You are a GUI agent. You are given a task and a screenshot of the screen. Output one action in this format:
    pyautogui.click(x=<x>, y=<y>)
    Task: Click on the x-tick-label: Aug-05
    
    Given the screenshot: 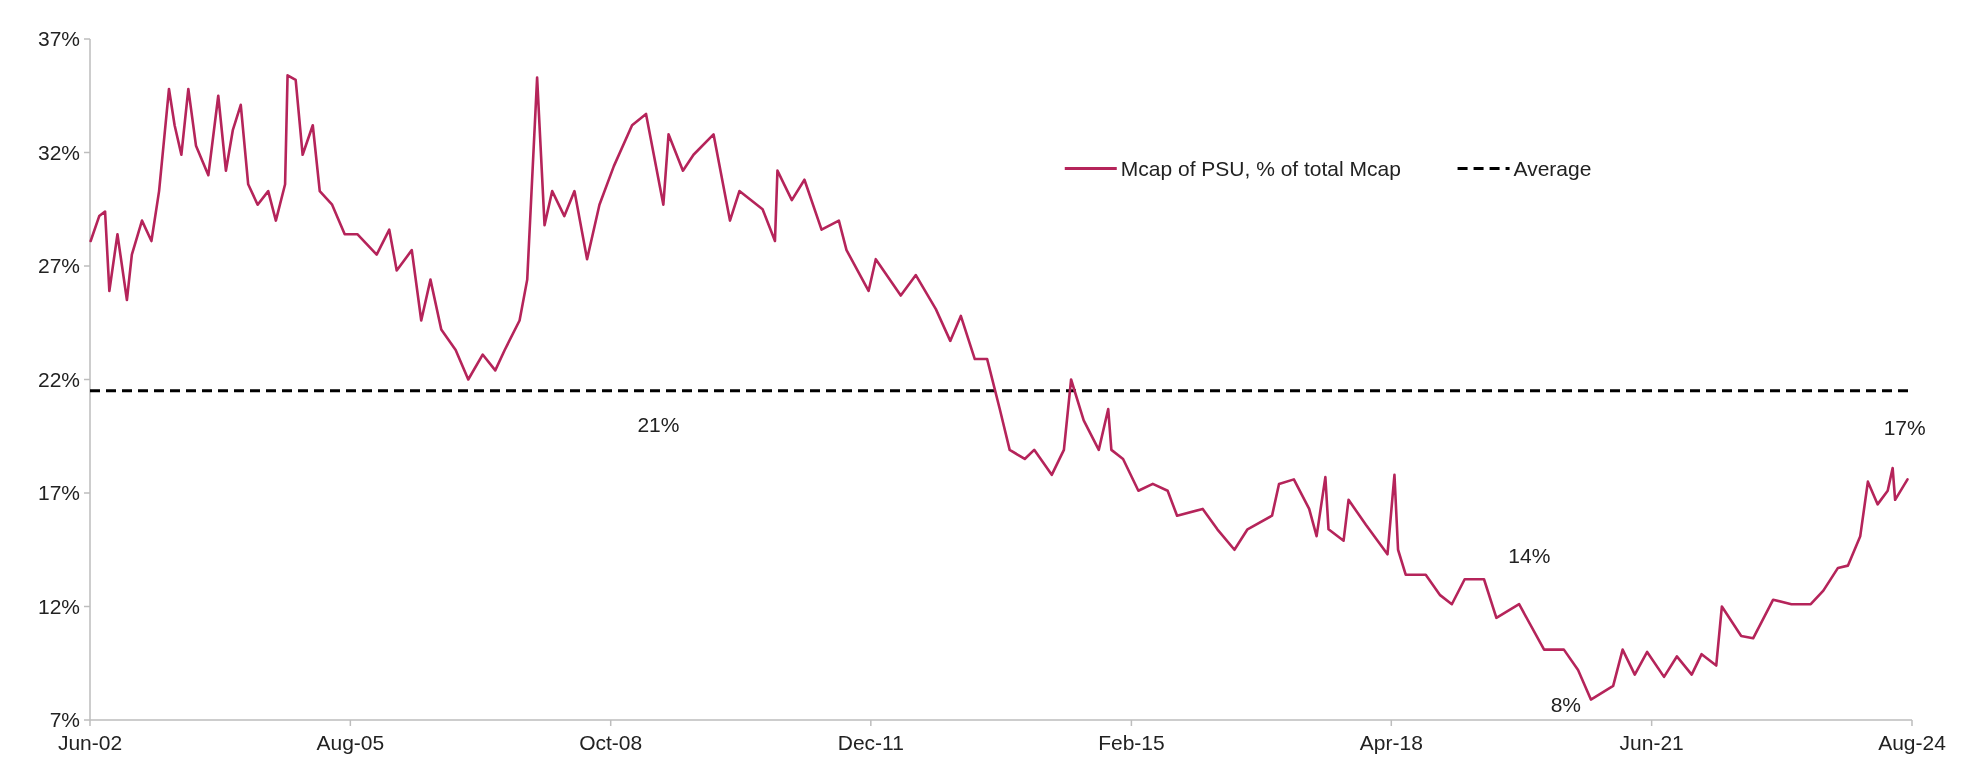 What is the action you would take?
    pyautogui.click(x=350, y=742)
    